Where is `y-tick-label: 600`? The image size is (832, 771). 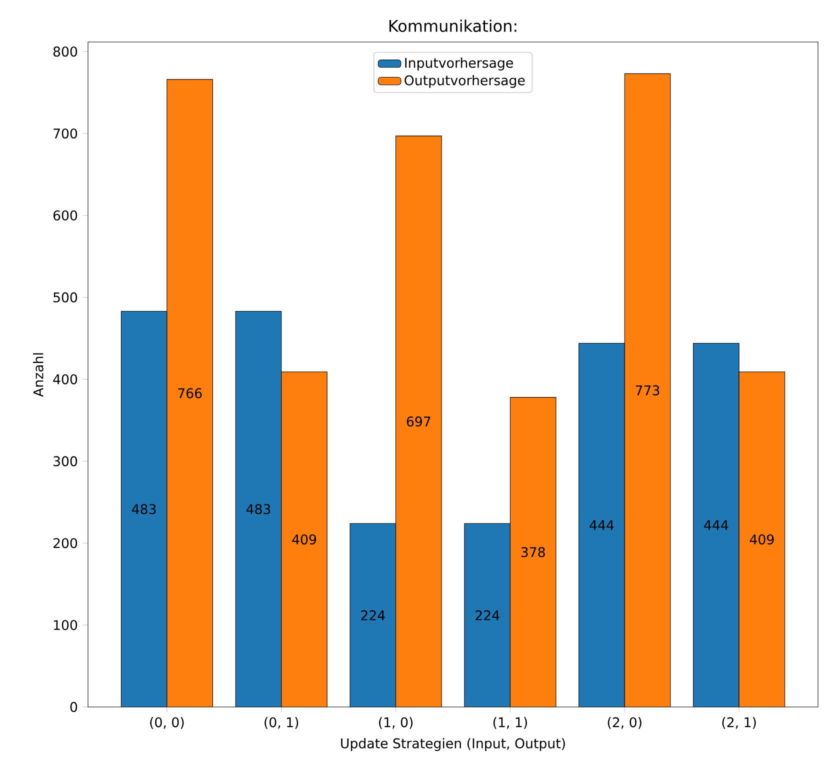 y-tick-label: 600 is located at coordinates (65, 215).